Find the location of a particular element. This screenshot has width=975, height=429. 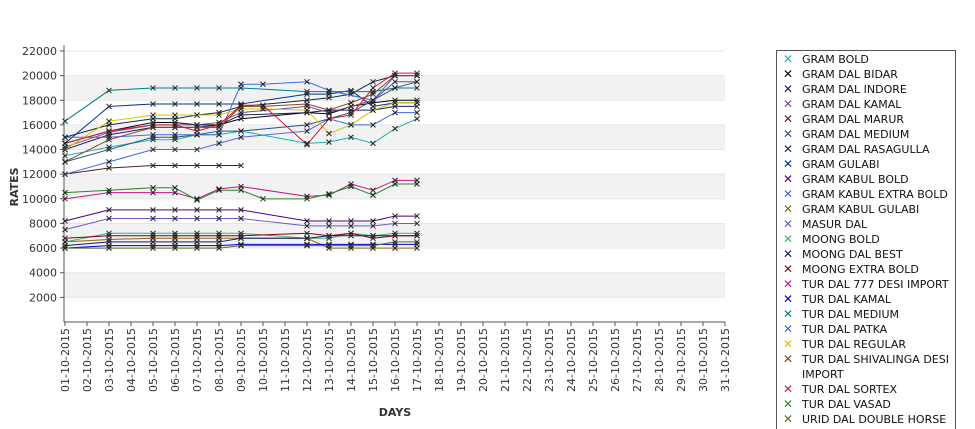

legend-item: ✕ GRAM DAL MARUR is located at coordinates (866, 119).